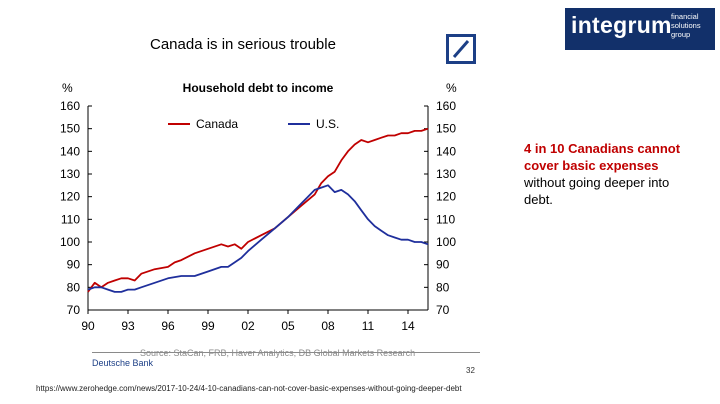 The image size is (720, 404). I want to click on integrum-logo: integrum financial solutions group, so click(640, 29).